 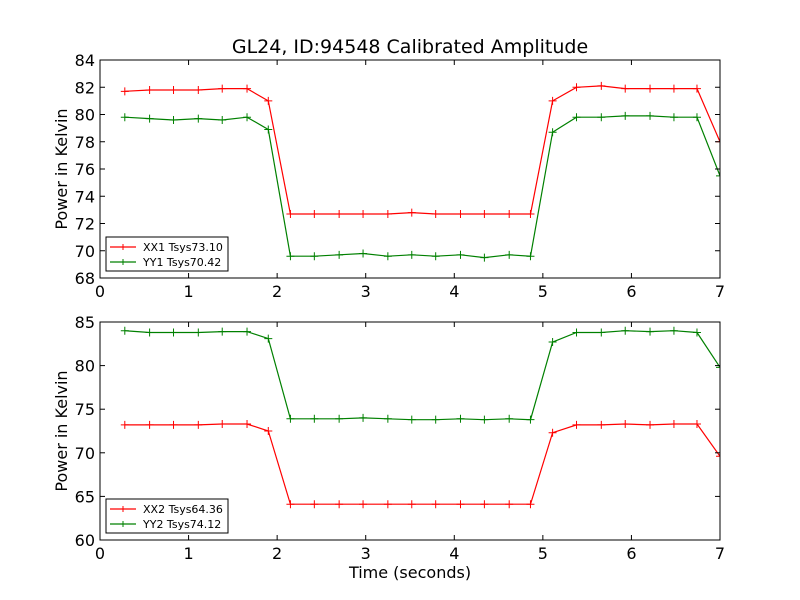 What do you see at coordinates (85, 278) in the screenshot?
I see `y-tick-label: 68` at bounding box center [85, 278].